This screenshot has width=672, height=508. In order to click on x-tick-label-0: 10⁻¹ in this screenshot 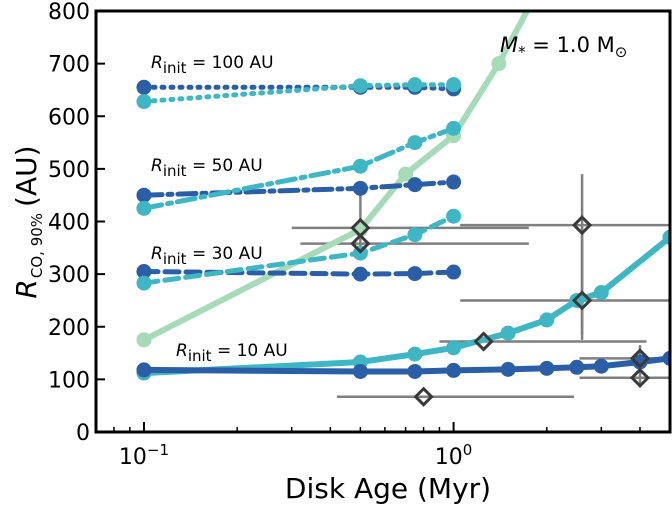, I will do `click(144, 455)`.